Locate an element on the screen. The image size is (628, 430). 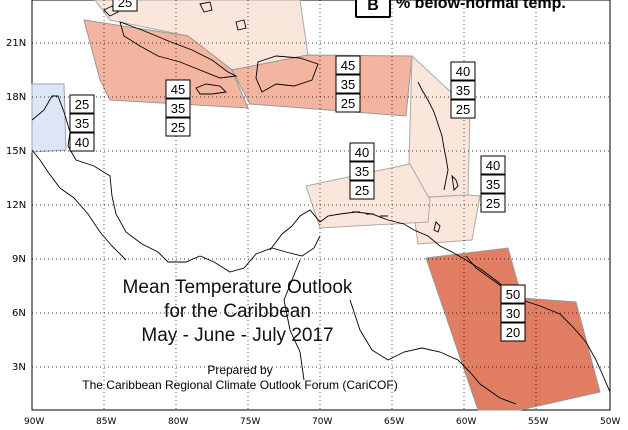
region-hispaniola-pr: 45 35 25 is located at coordinates (348, 84).